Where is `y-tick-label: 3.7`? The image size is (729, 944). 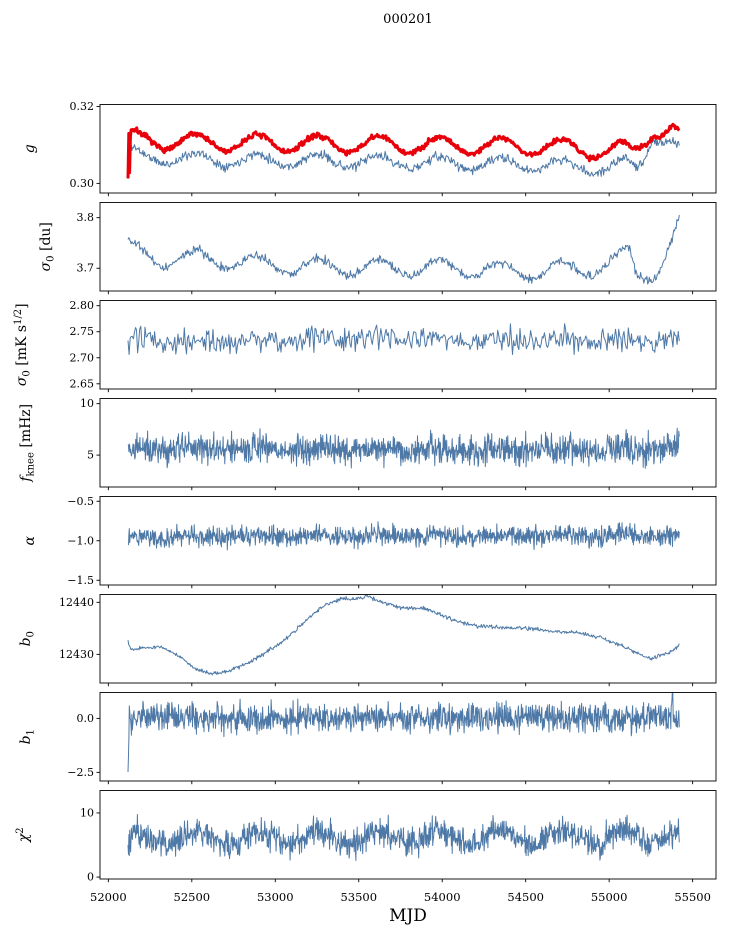
y-tick-label: 3.7 is located at coordinates (86, 268).